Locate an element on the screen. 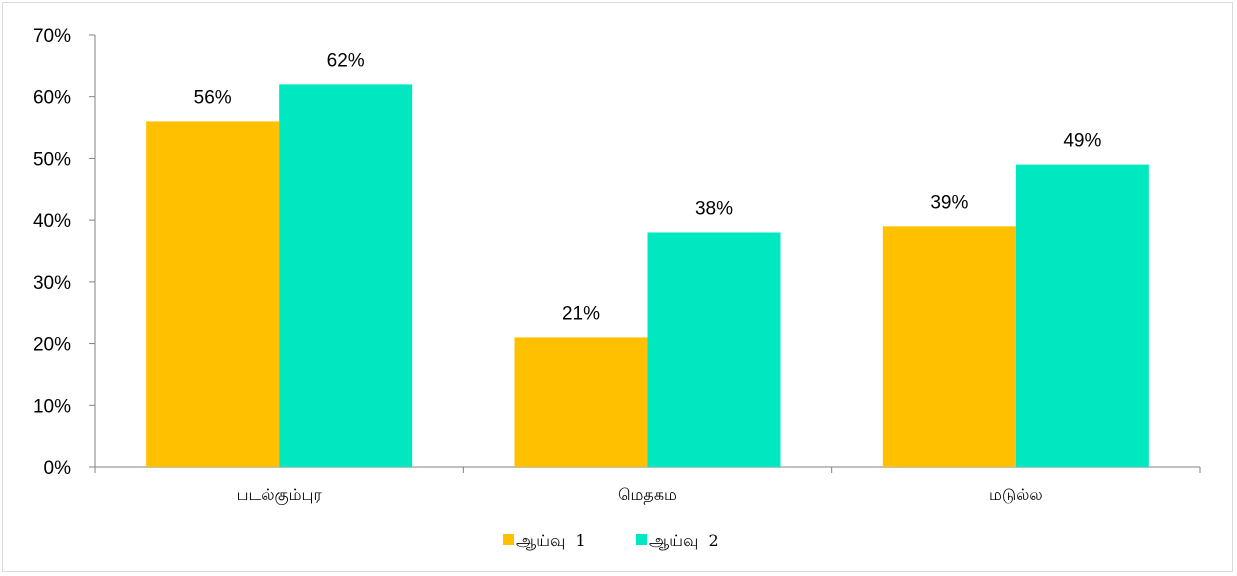 The width and height of the screenshot is (1237, 576). y-tick-label: 20% is located at coordinates (52, 345).